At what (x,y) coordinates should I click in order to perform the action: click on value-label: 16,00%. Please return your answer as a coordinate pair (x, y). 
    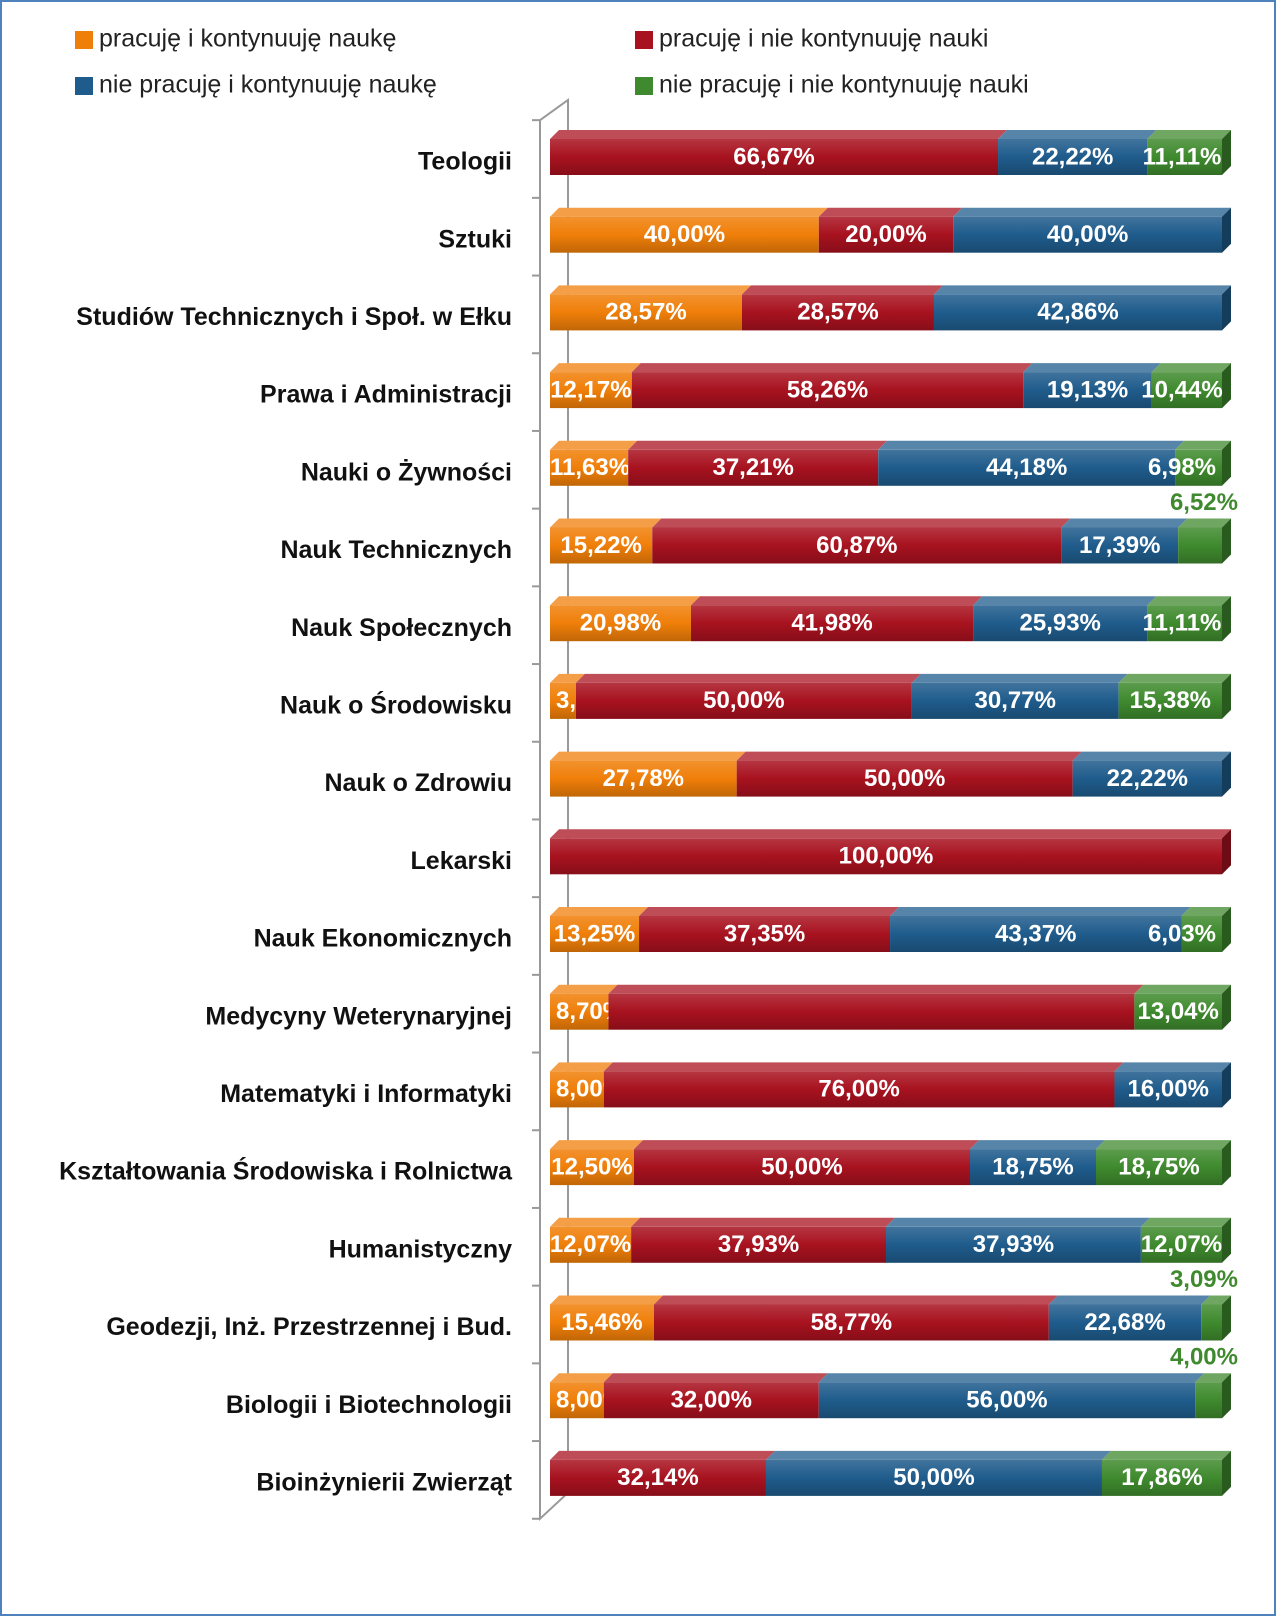
    Looking at the image, I should click on (1168, 1089).